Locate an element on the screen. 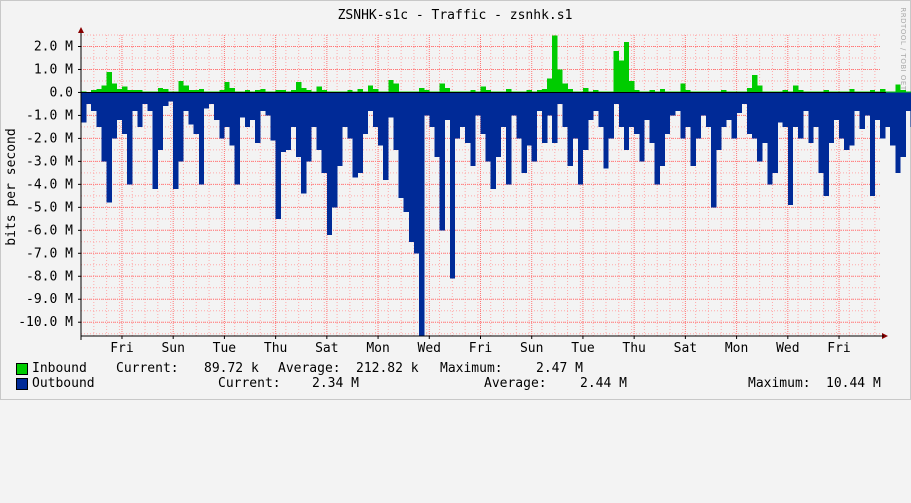  y-tick-label: 0.0 is located at coordinates (61, 92).